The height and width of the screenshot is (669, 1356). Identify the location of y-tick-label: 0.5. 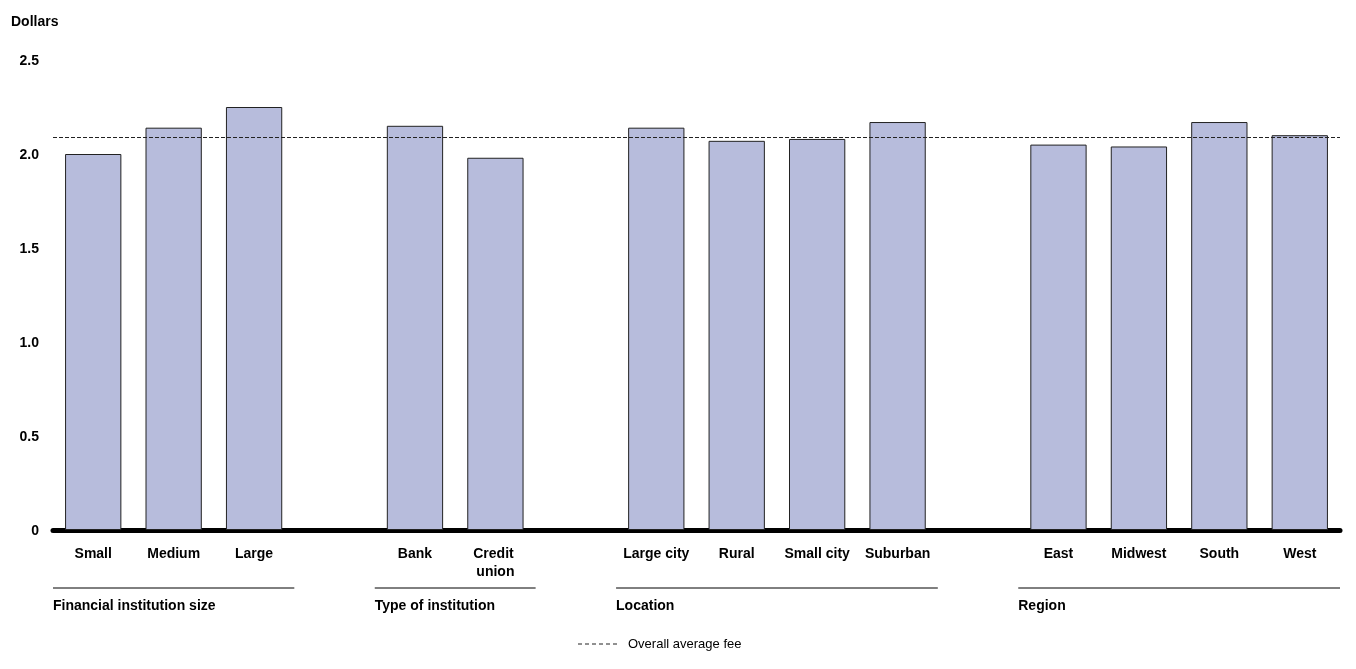
(29, 436).